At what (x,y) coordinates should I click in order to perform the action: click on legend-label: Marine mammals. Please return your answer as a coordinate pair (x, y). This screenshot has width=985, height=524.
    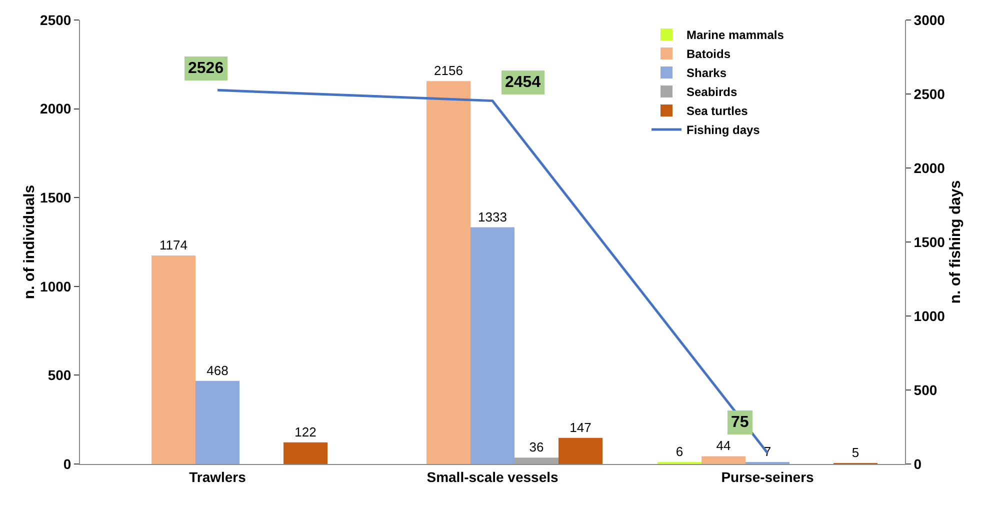
    Looking at the image, I should click on (735, 35).